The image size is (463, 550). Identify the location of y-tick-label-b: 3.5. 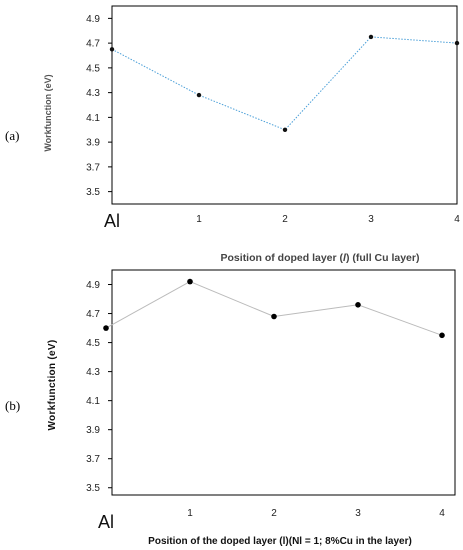
(93, 488).